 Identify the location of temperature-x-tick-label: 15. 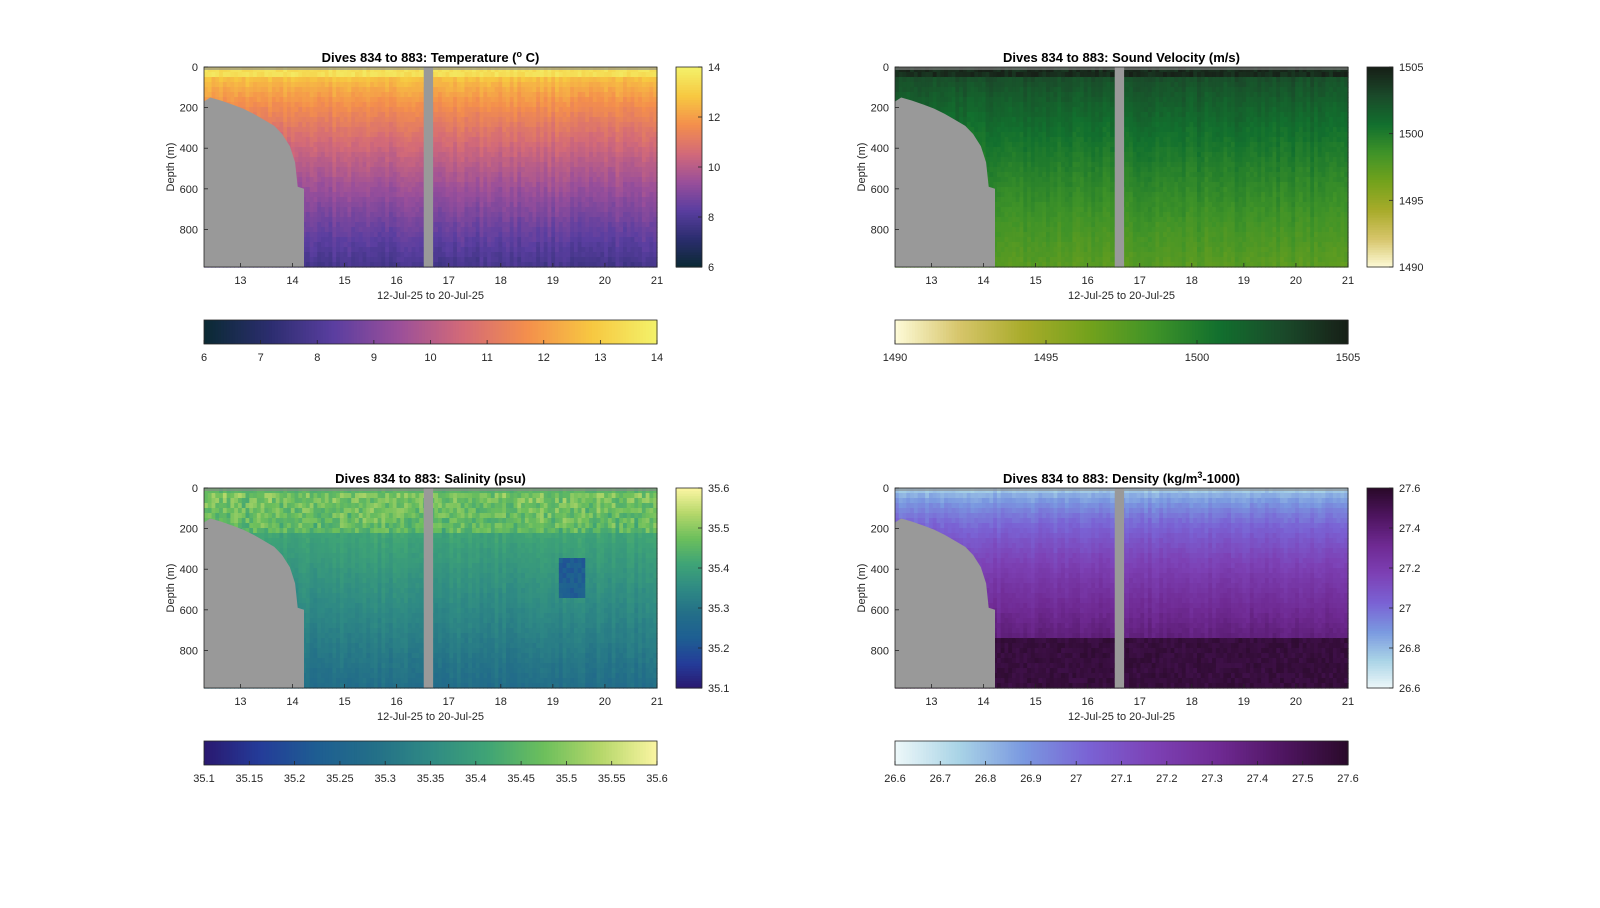
(344, 281).